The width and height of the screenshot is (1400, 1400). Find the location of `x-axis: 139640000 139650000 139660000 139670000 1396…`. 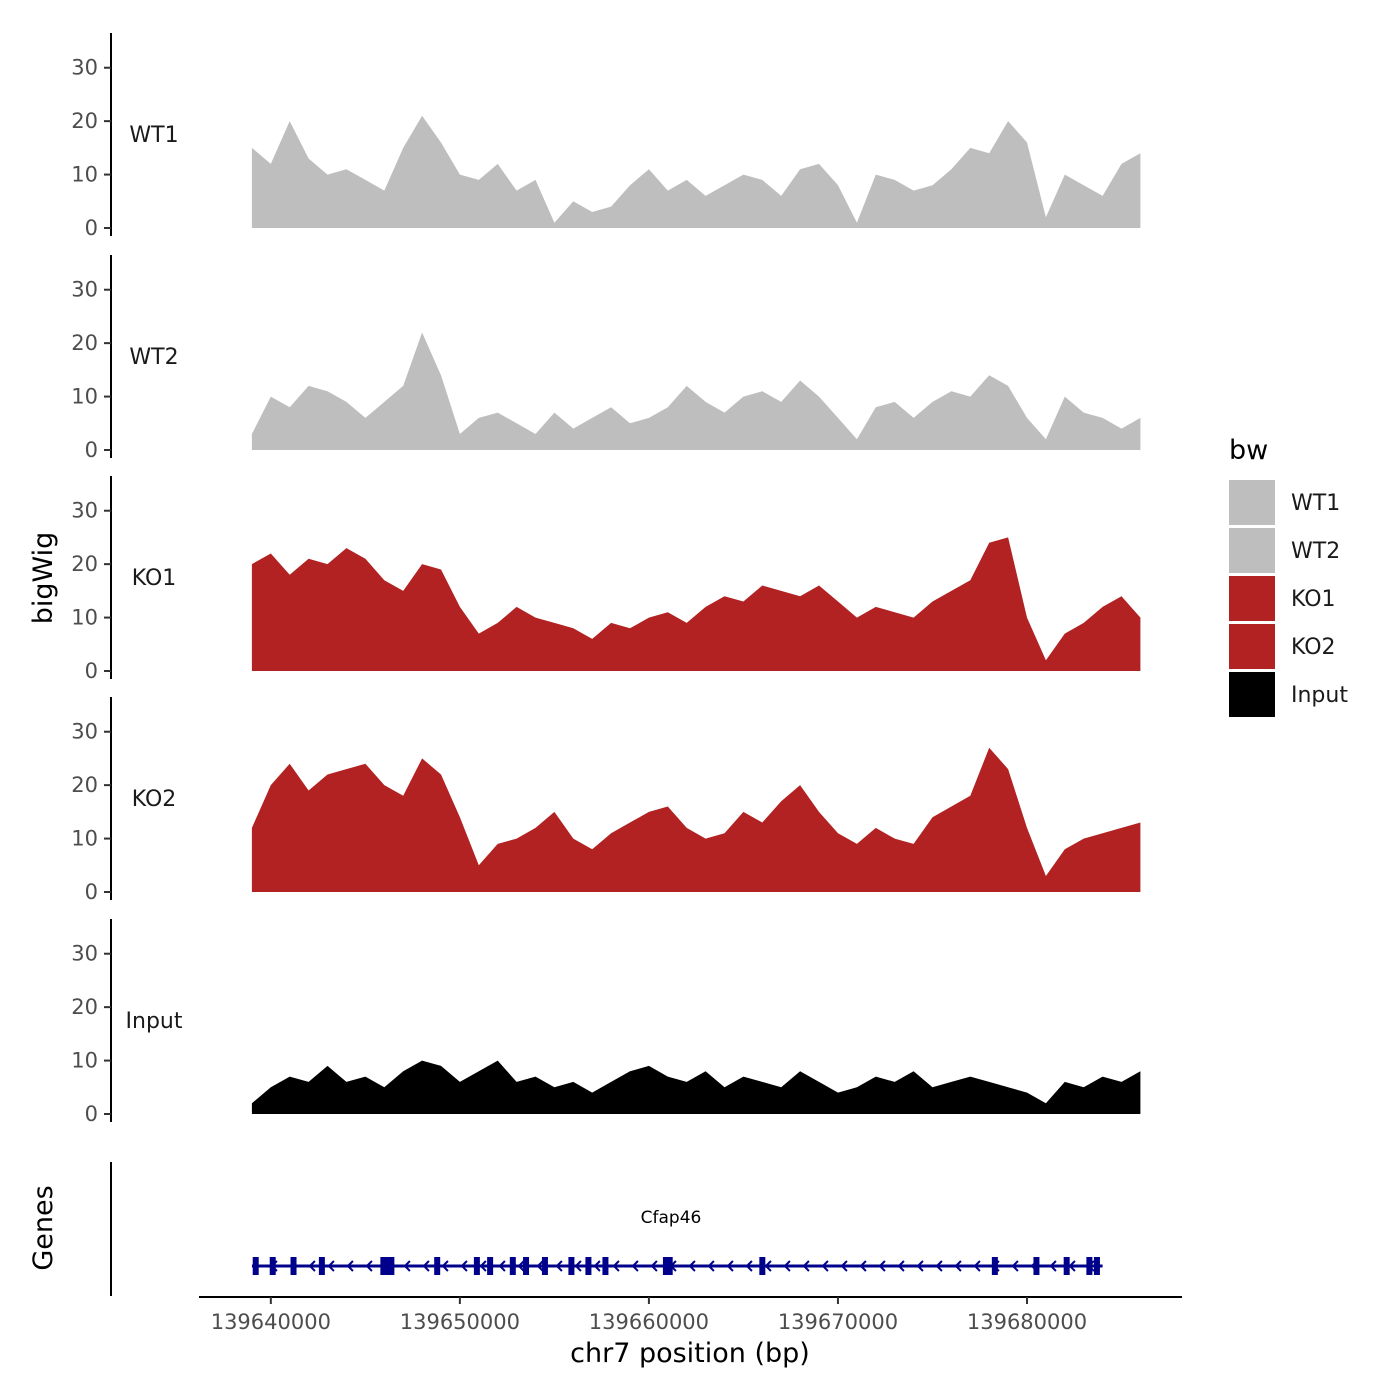

x-axis: 139640000 139650000 139660000 139670000 1396… is located at coordinates (690, 1332).